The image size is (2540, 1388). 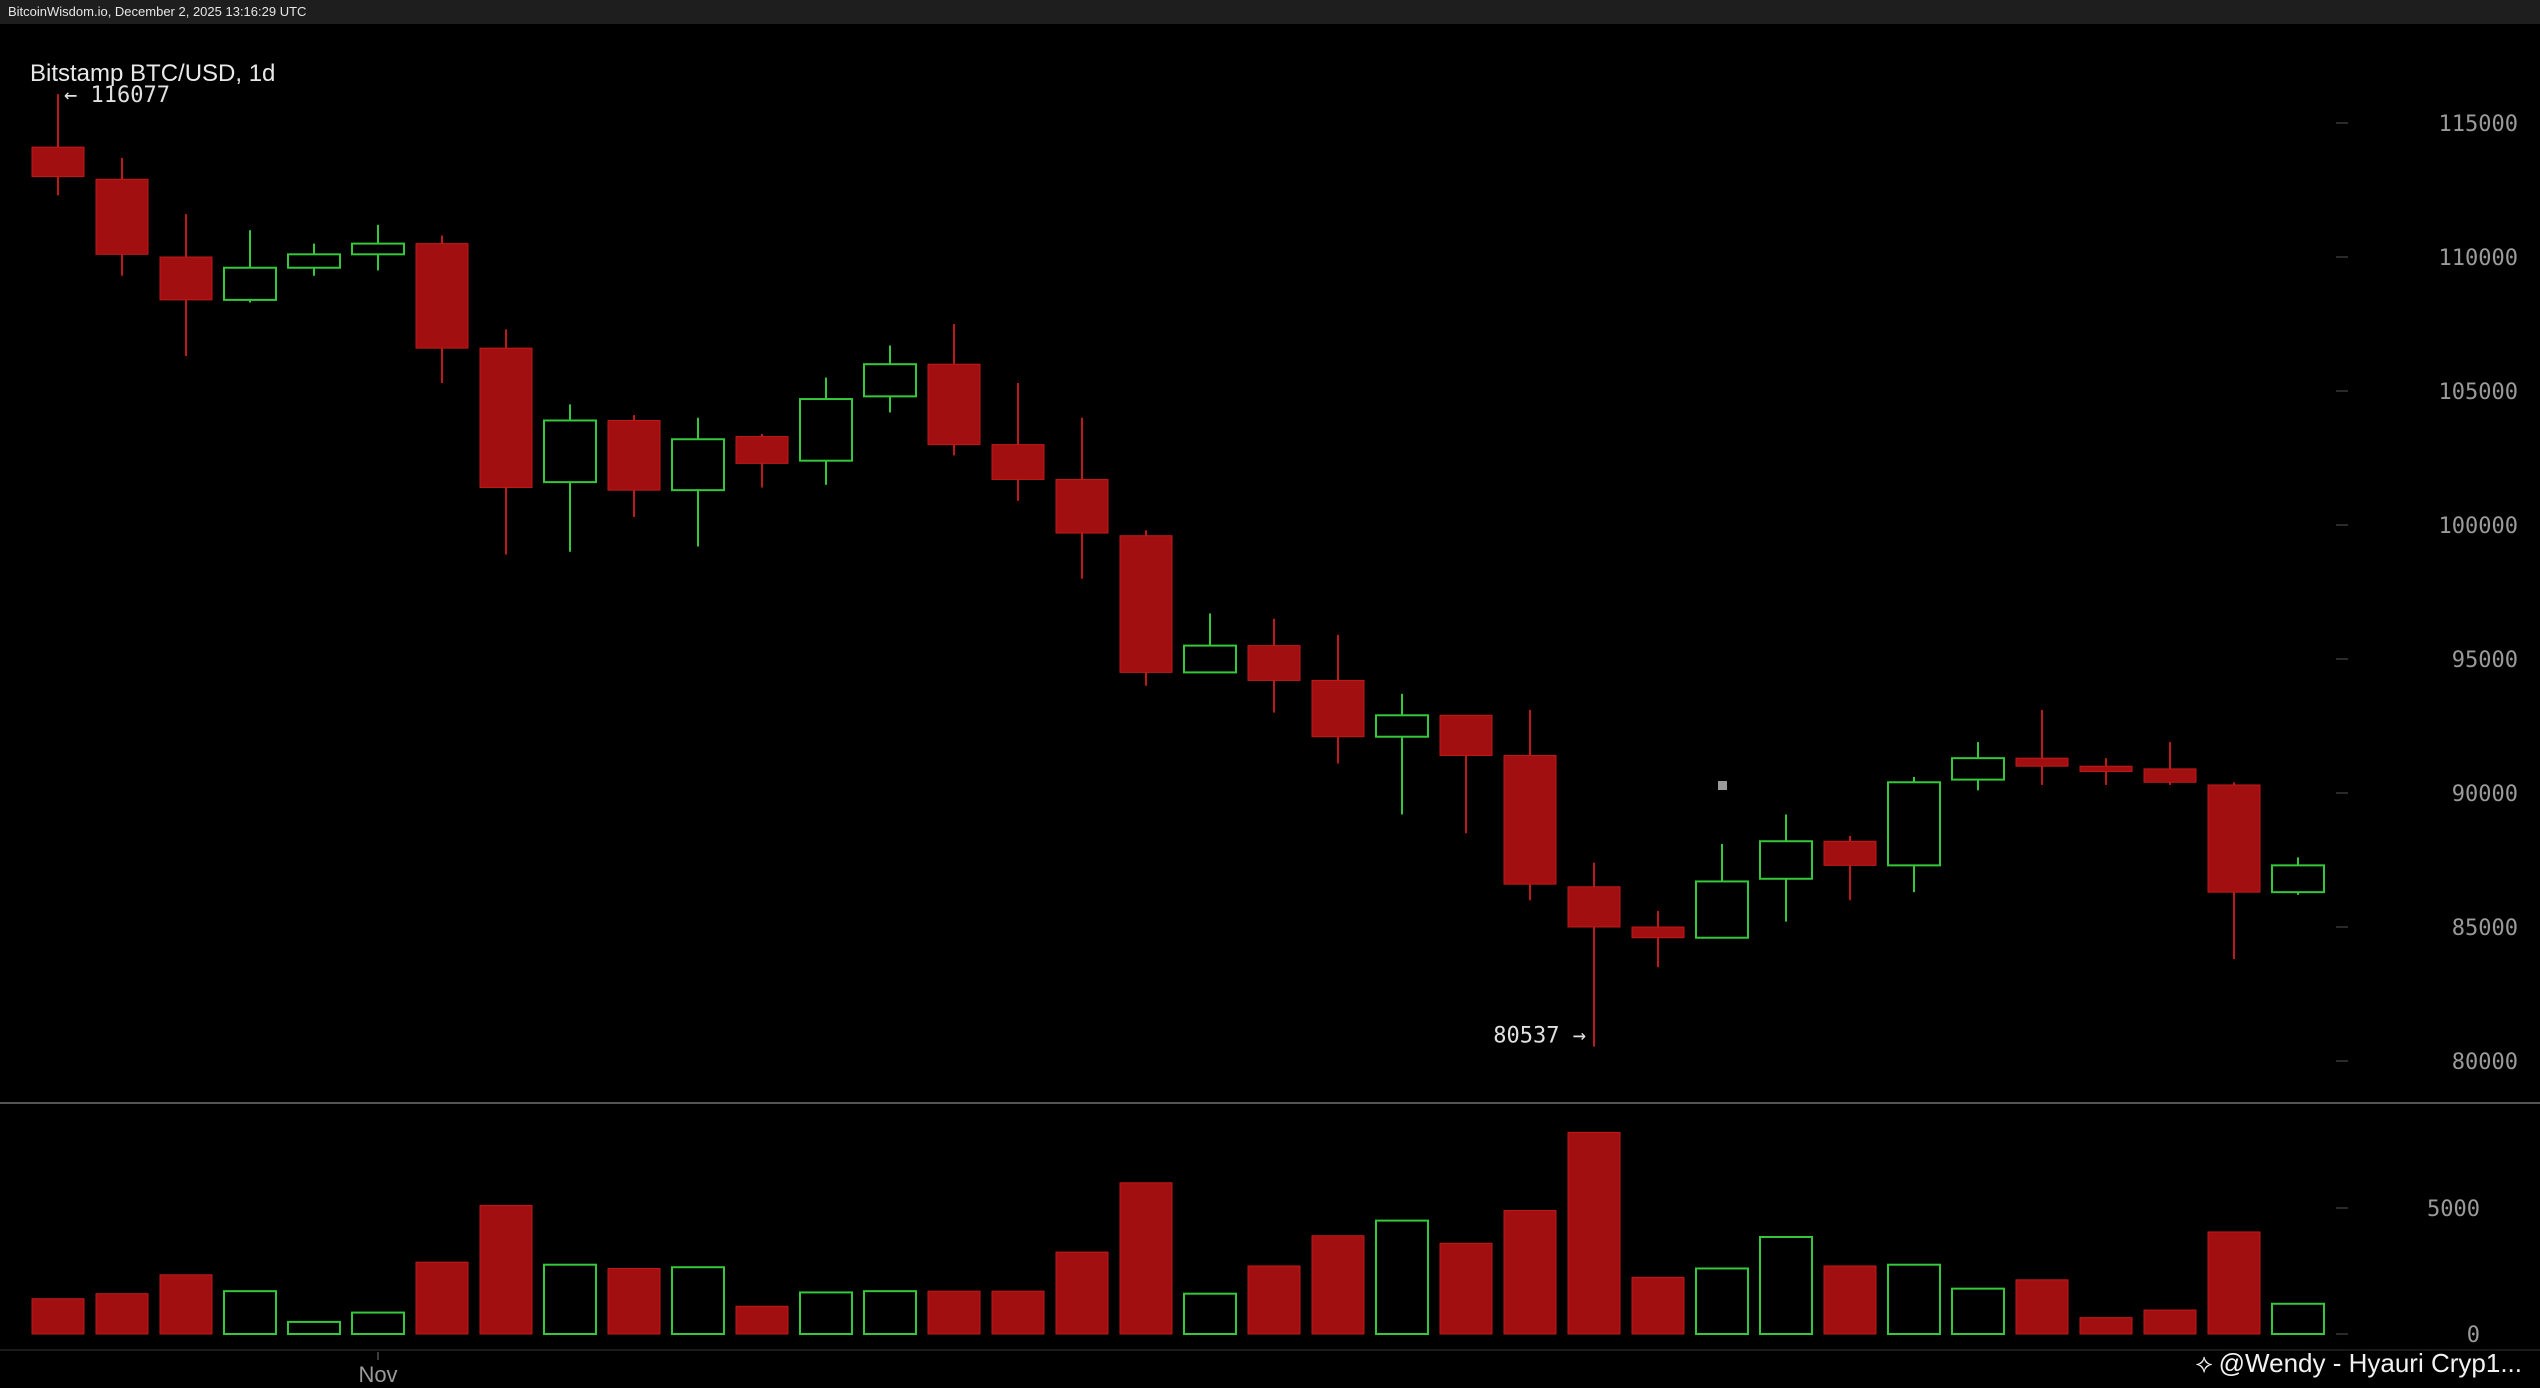 I want to click on high-price-annotation: ← 116077, so click(x=117, y=95).